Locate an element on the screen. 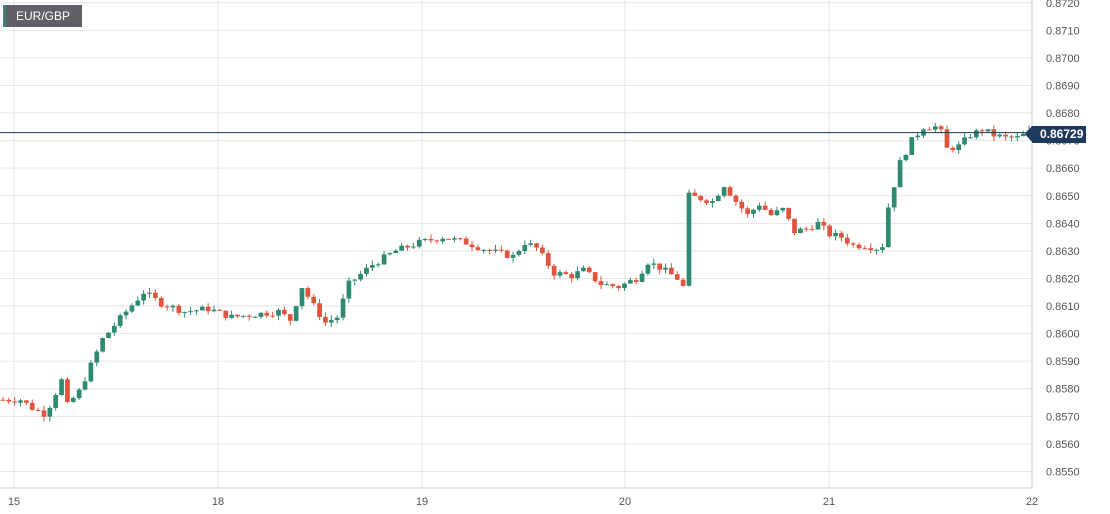 The image size is (1110, 514). y-tick-label: 0.8640 is located at coordinates (1063, 224).